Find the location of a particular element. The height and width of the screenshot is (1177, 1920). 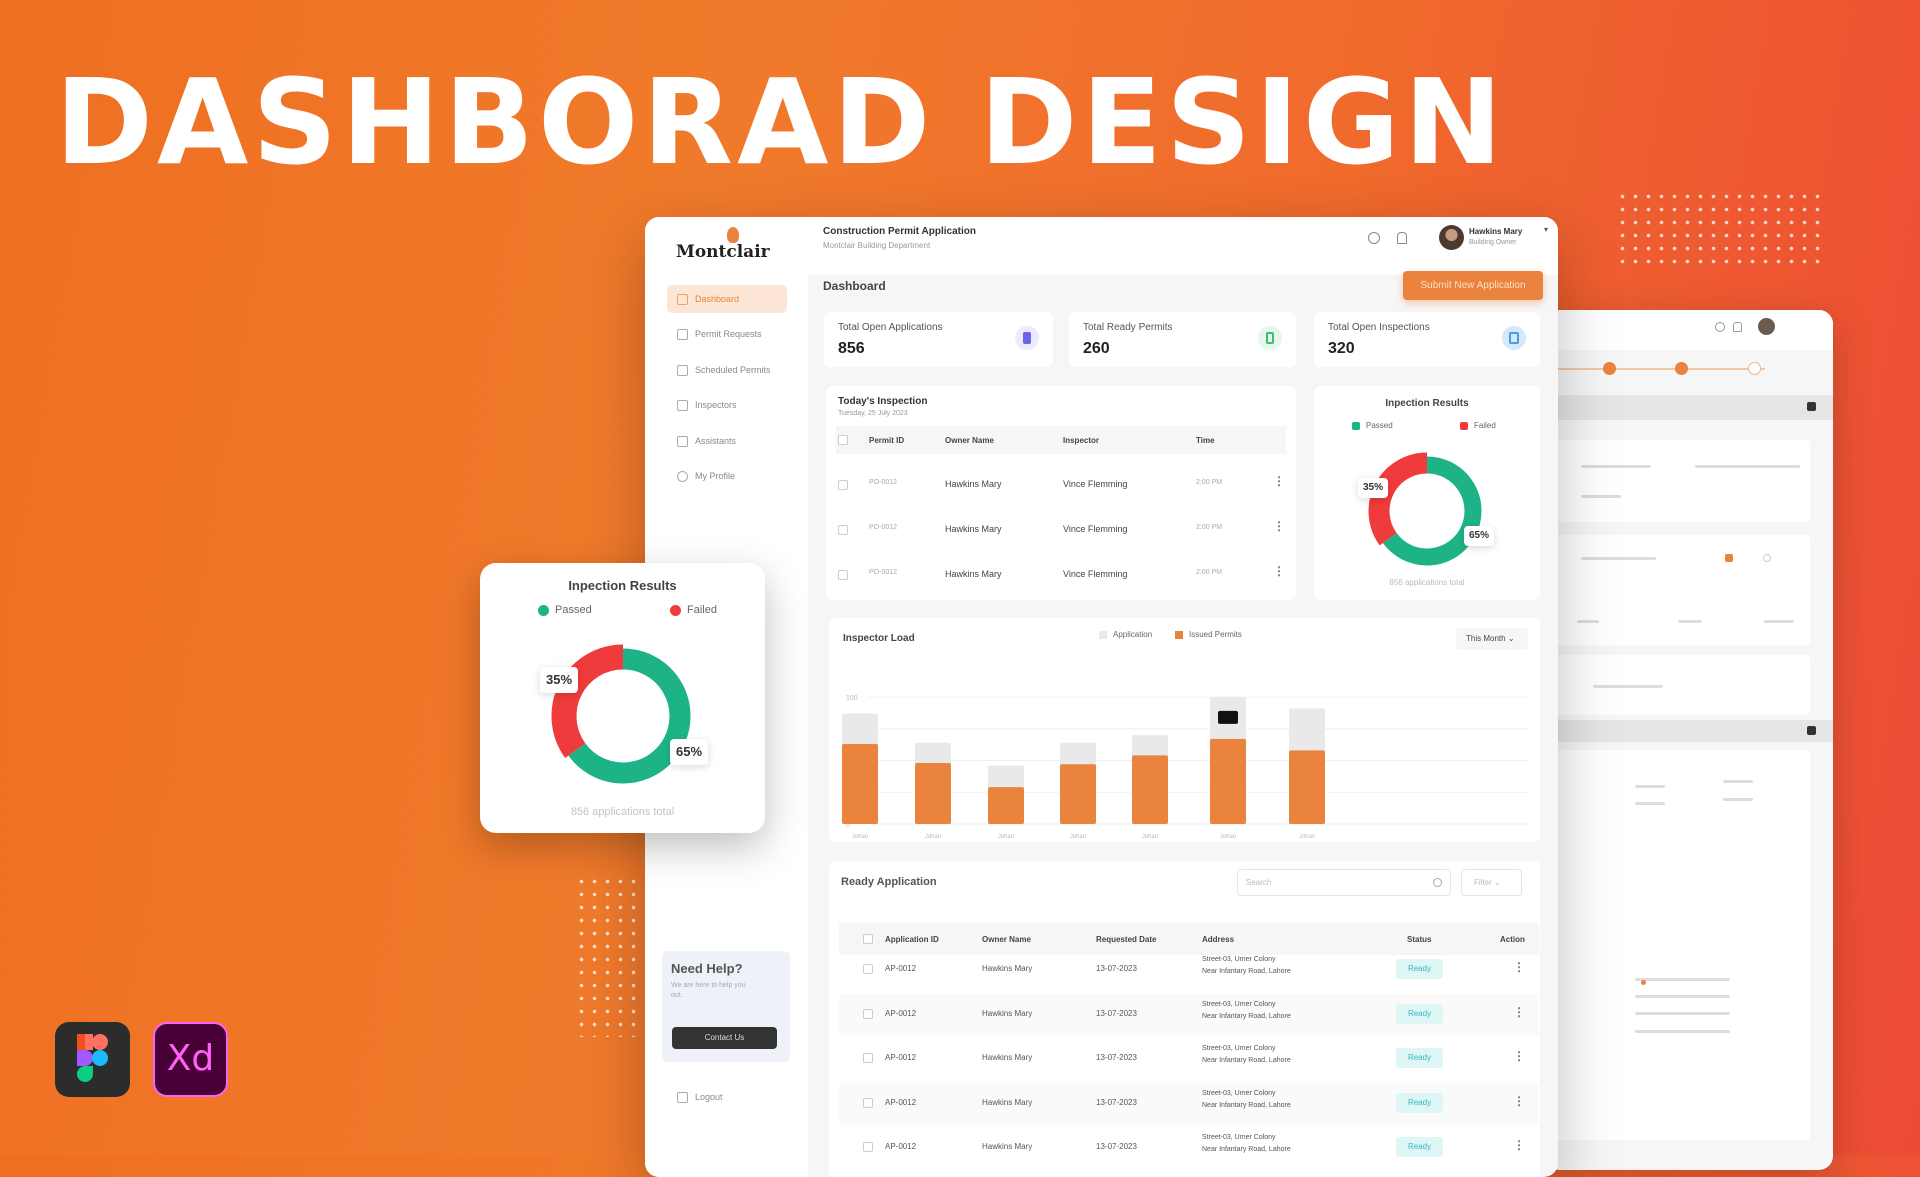

failed-percent-label: 35% is located at coordinates (559, 680).